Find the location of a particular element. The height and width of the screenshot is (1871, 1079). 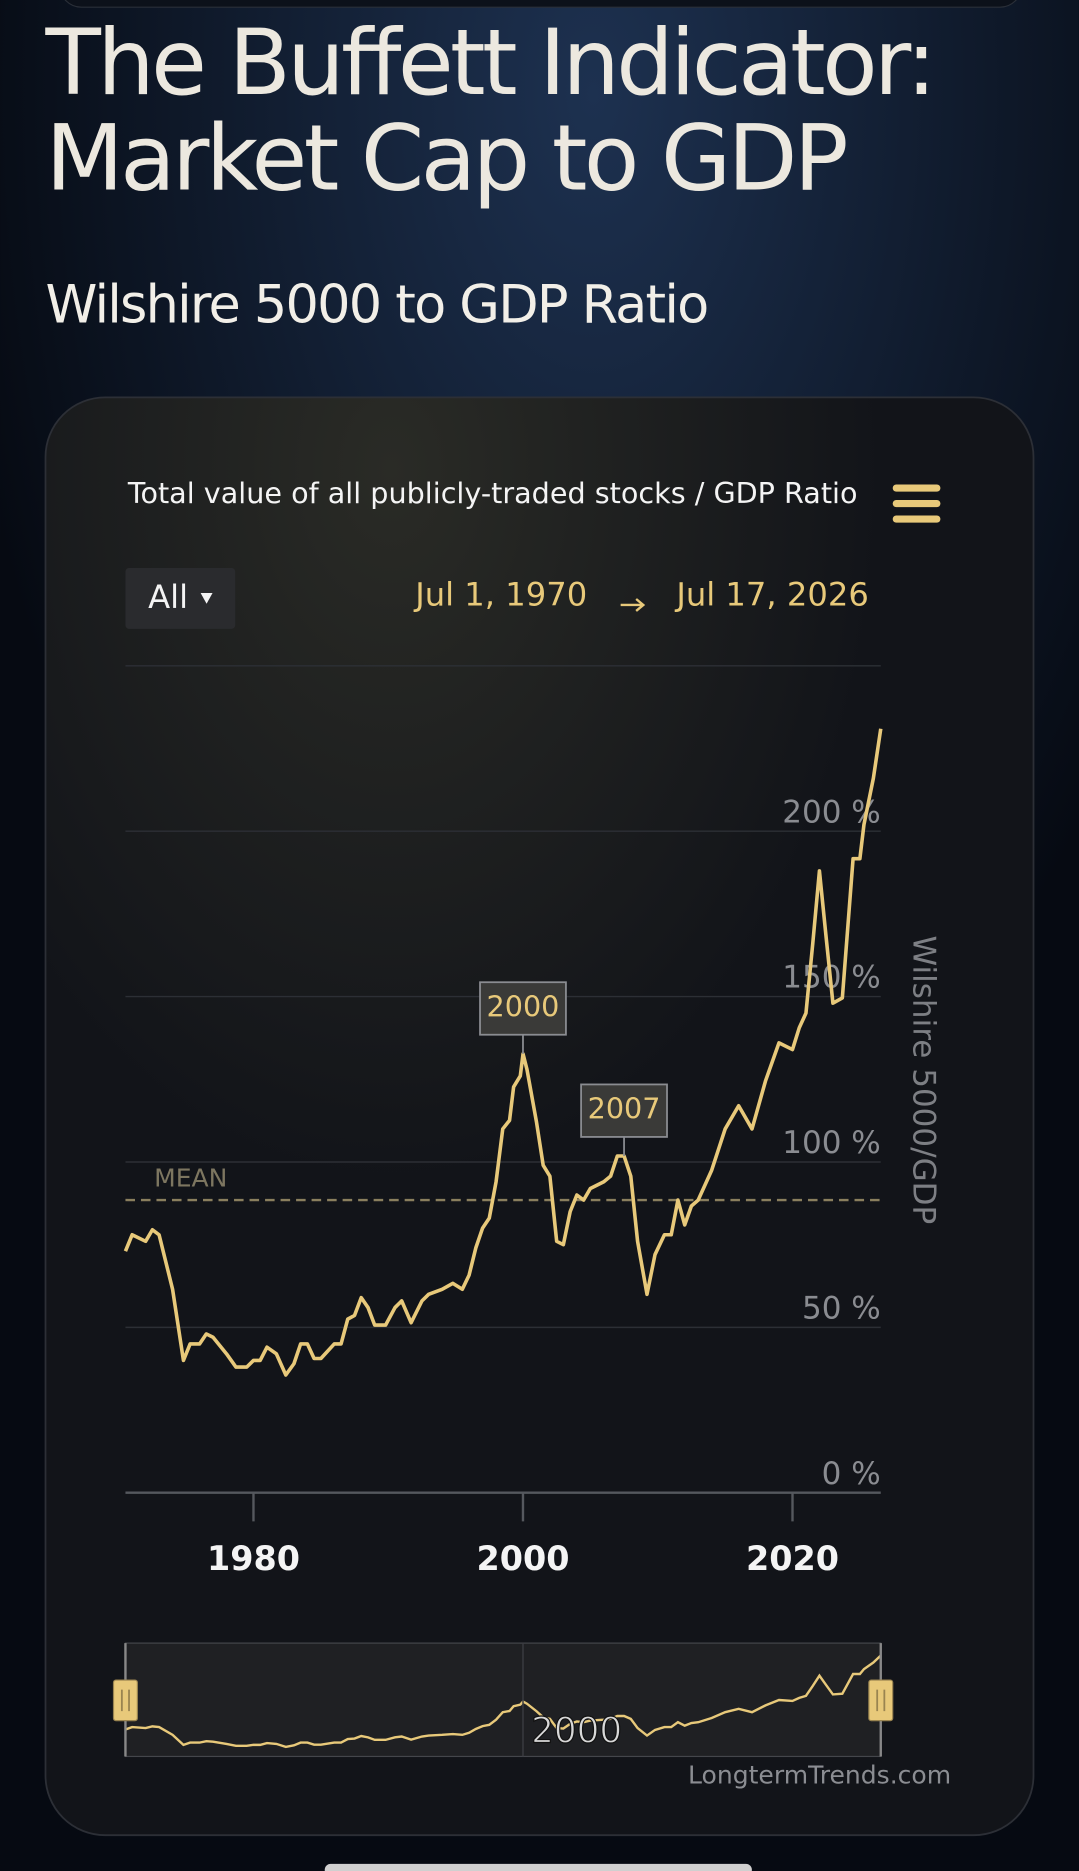

date-arrow is located at coordinates (633, 605).